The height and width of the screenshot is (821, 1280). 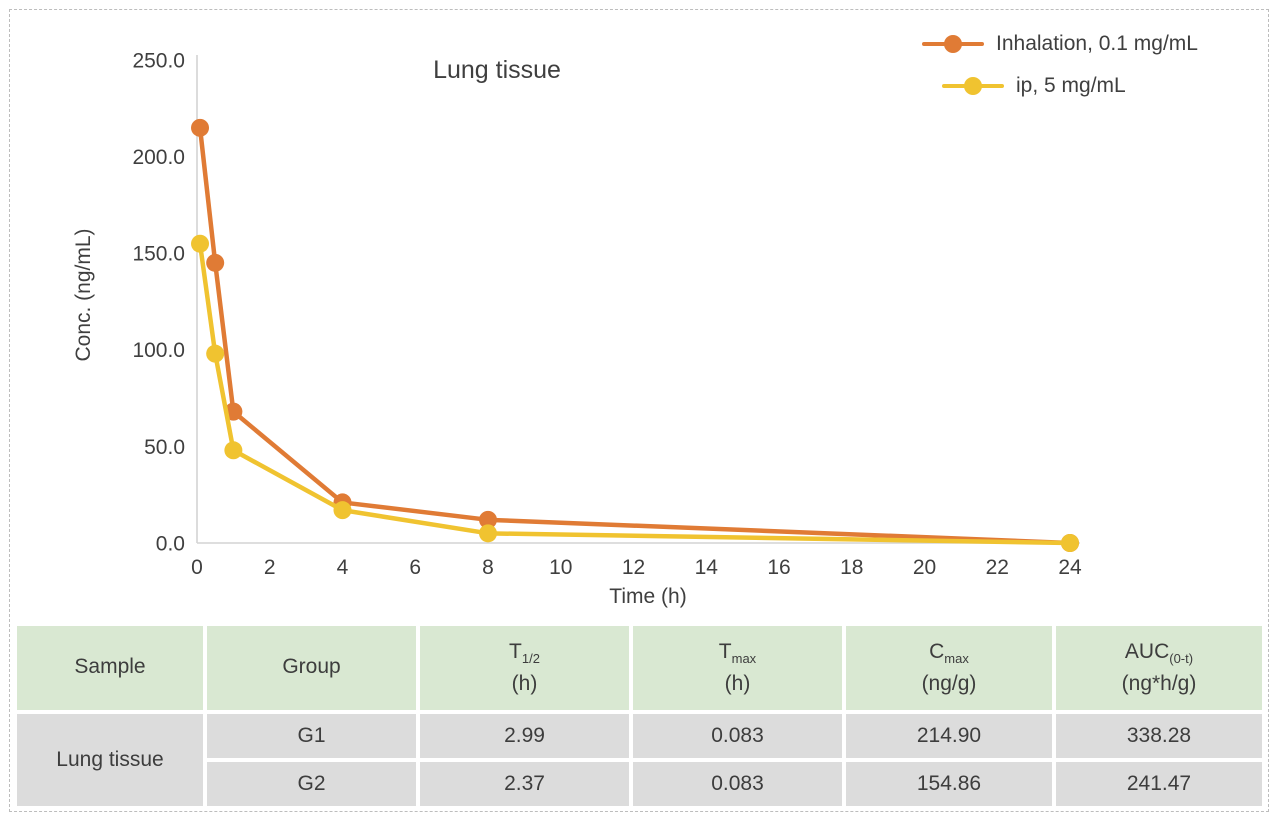 I want to click on cell-c-max: 214.90, so click(x=949, y=736).